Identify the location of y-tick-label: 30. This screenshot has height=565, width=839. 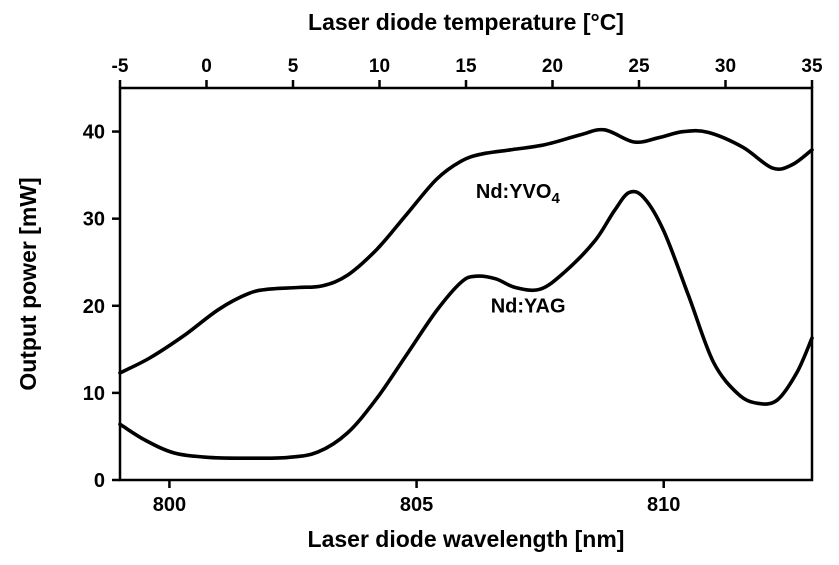
(94, 220).